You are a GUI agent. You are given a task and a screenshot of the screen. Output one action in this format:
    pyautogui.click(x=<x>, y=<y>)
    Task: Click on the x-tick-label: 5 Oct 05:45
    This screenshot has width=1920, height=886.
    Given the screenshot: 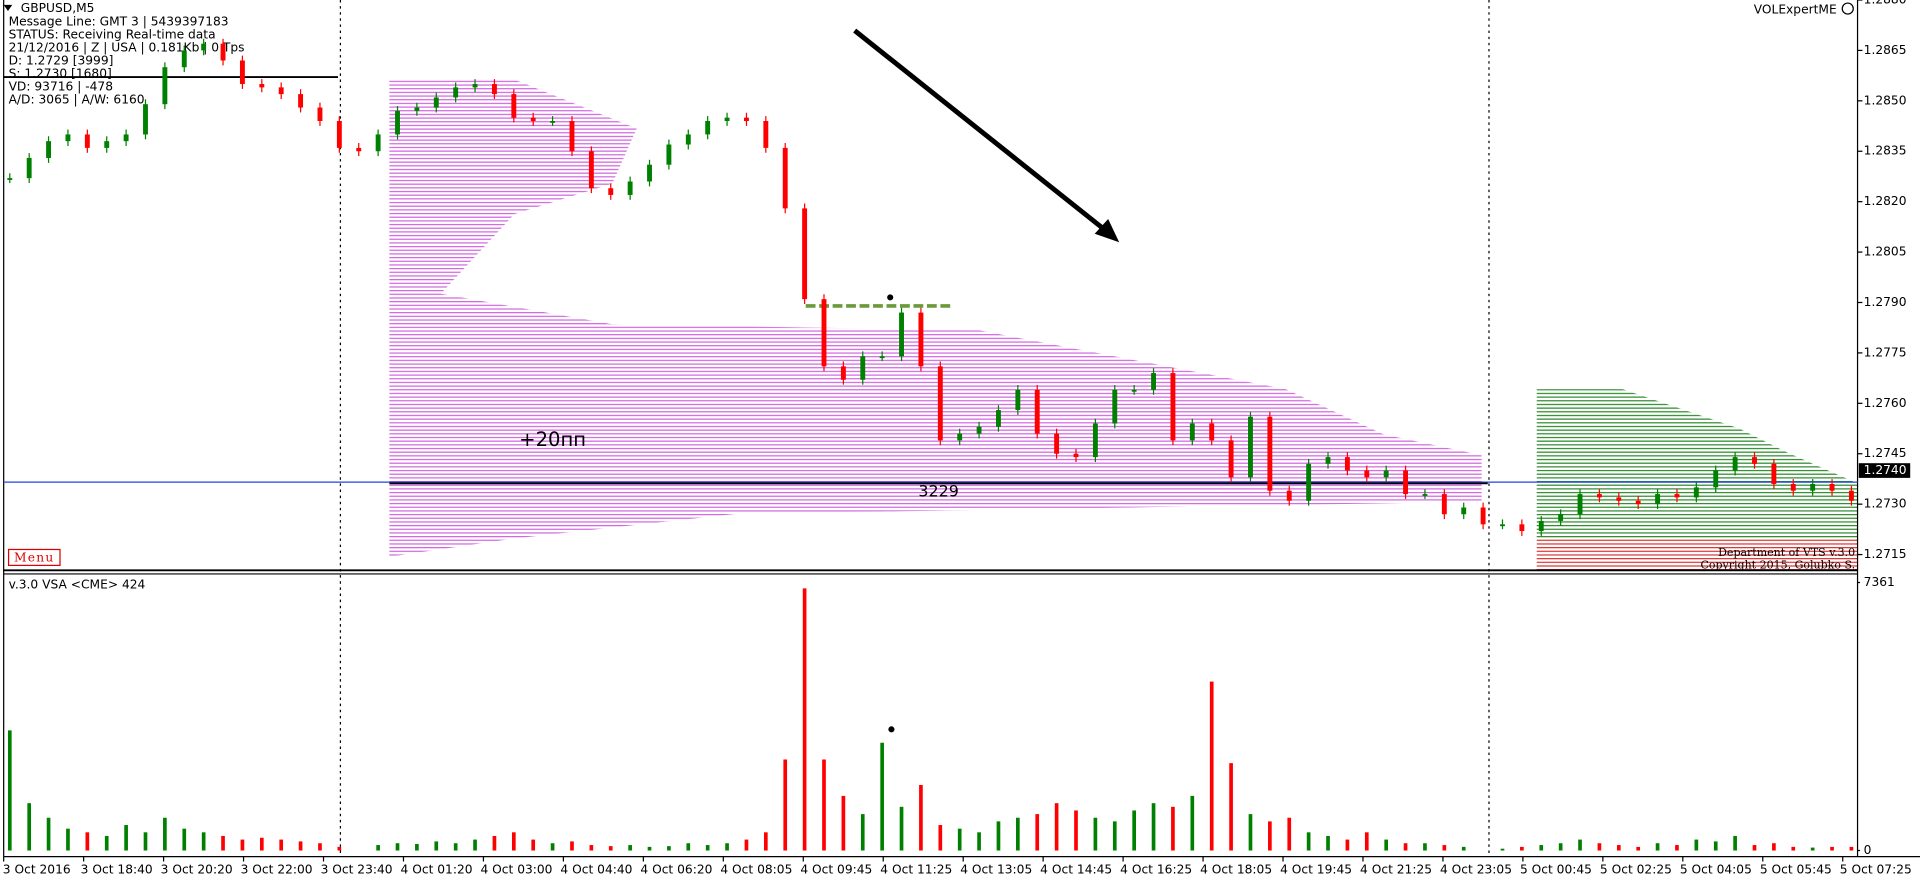 What is the action you would take?
    pyautogui.click(x=1796, y=870)
    